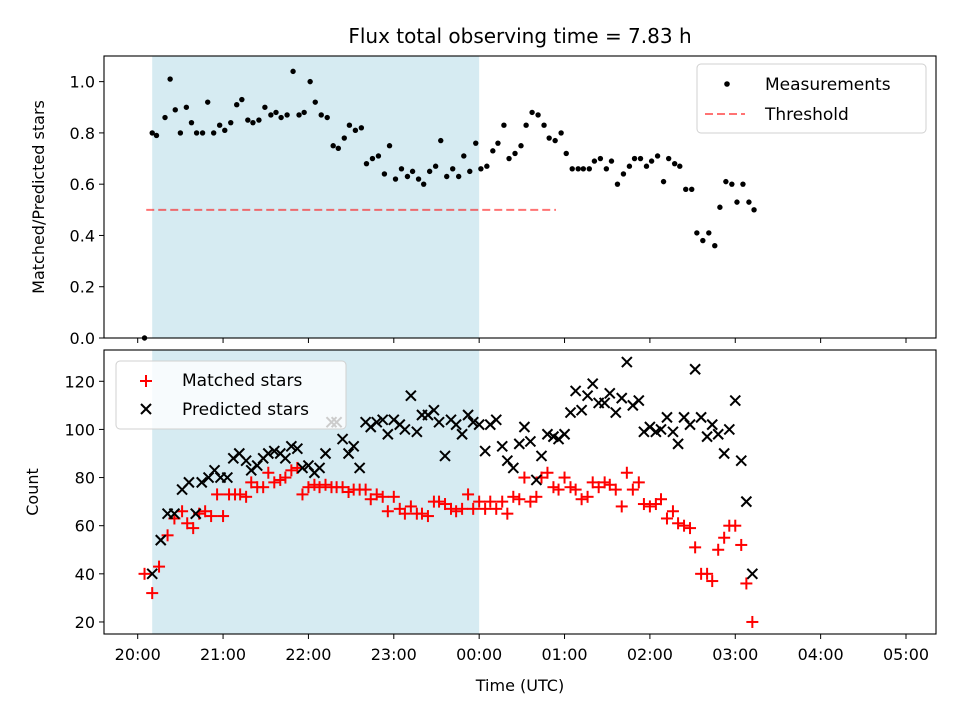  I want to click on bottom-legend-box, so click(231, 395).